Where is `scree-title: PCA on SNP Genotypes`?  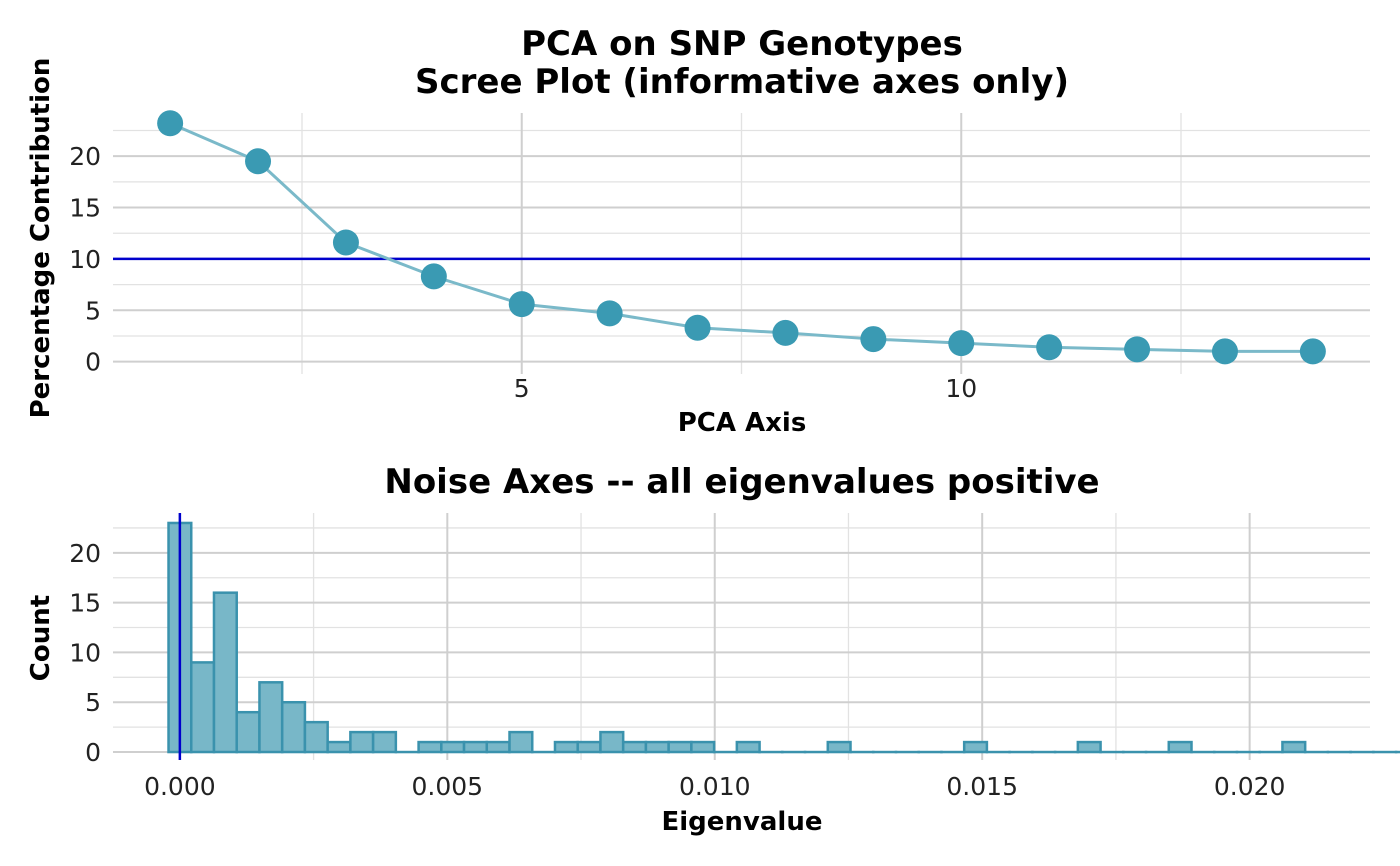
scree-title: PCA on SNP Genotypes is located at coordinates (742, 44).